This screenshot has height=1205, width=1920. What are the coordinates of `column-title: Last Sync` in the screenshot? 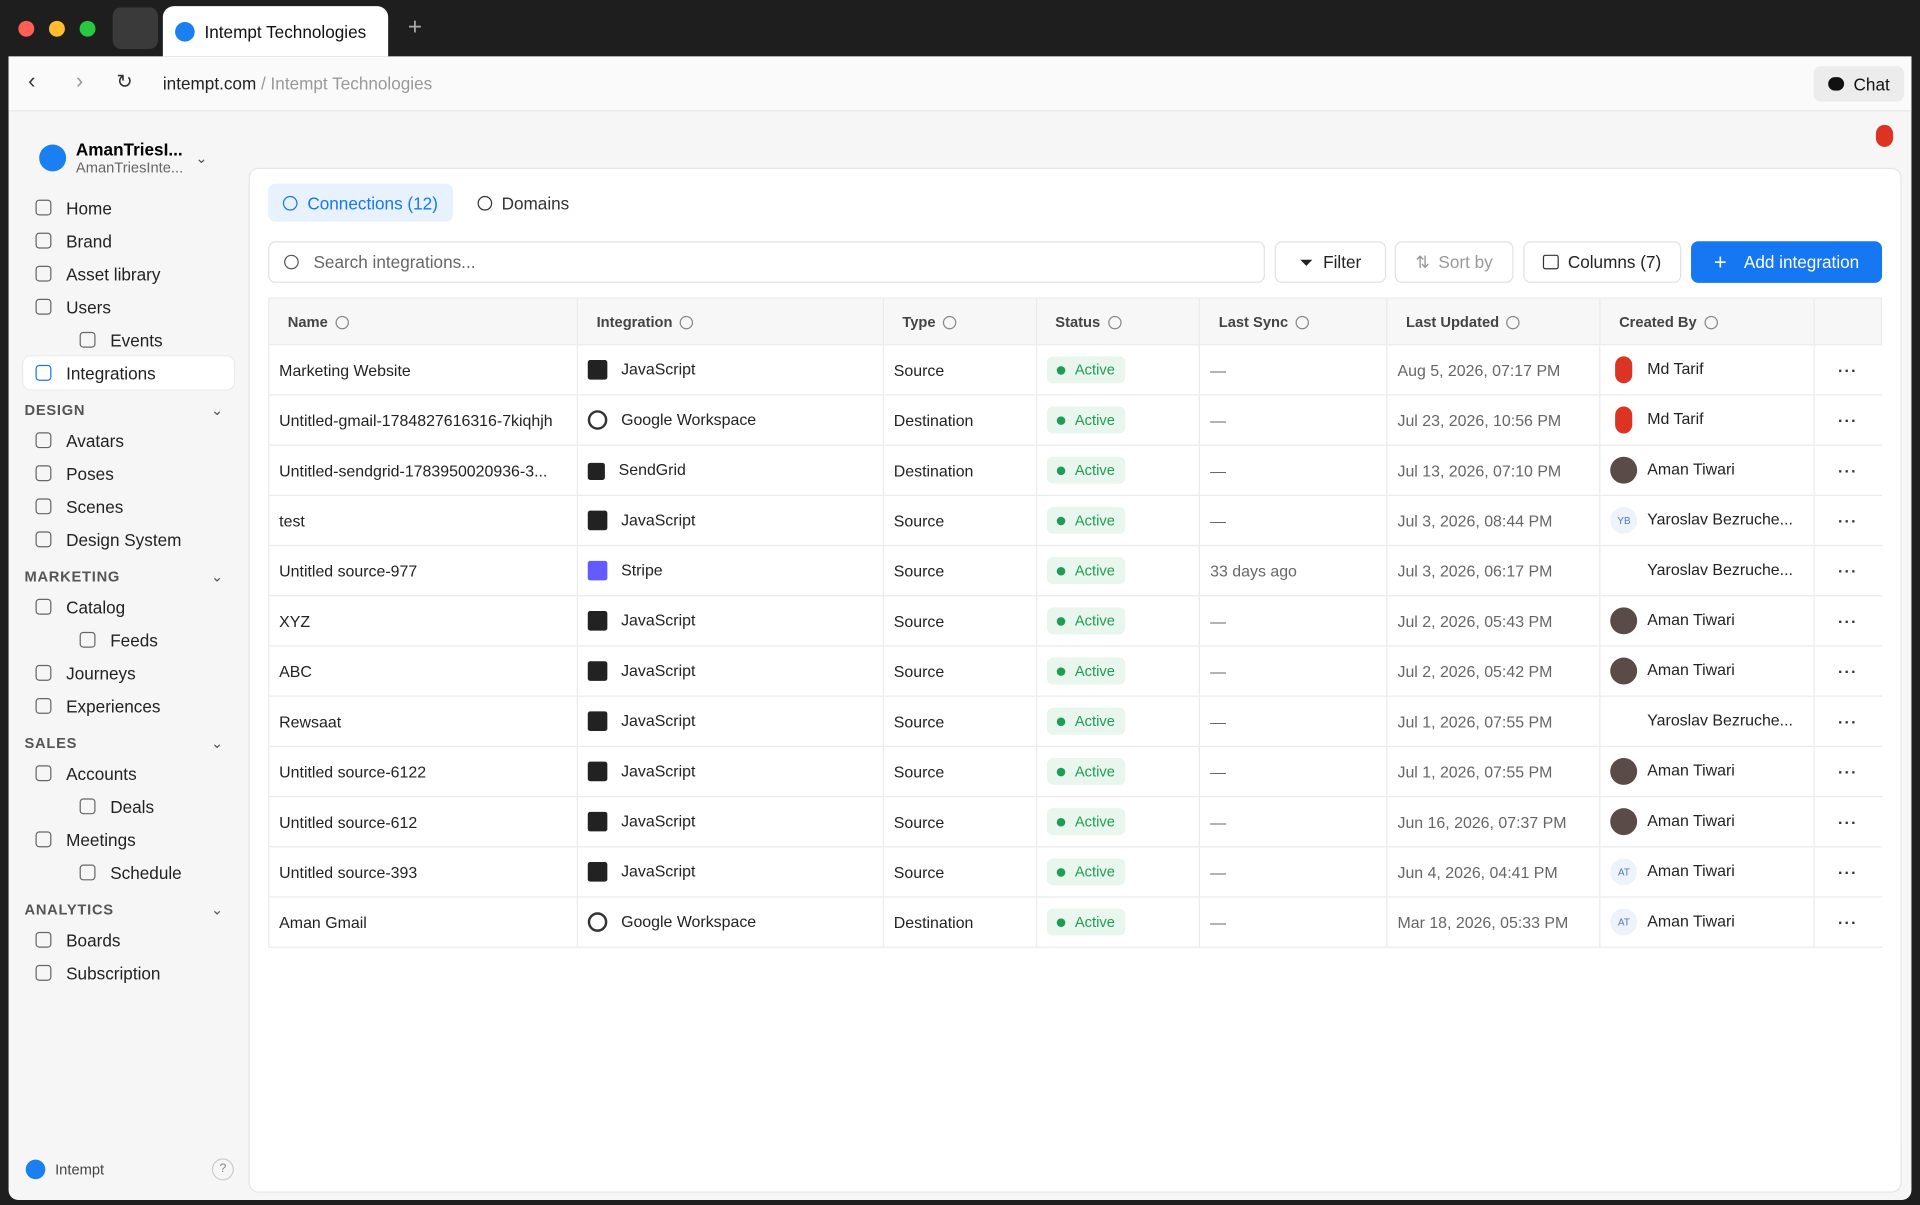 It's located at (1253, 321).